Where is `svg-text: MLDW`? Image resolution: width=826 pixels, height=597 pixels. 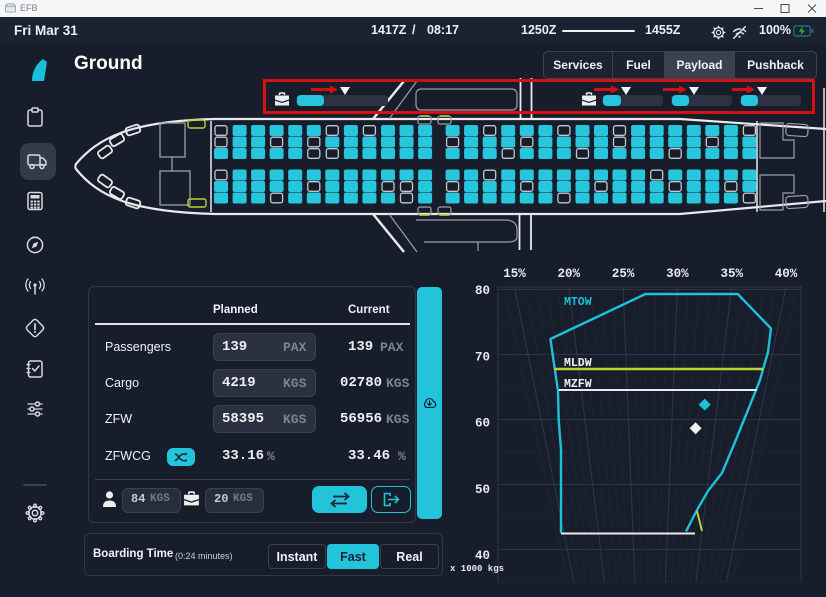
svg-text: MLDW is located at coordinates (578, 363).